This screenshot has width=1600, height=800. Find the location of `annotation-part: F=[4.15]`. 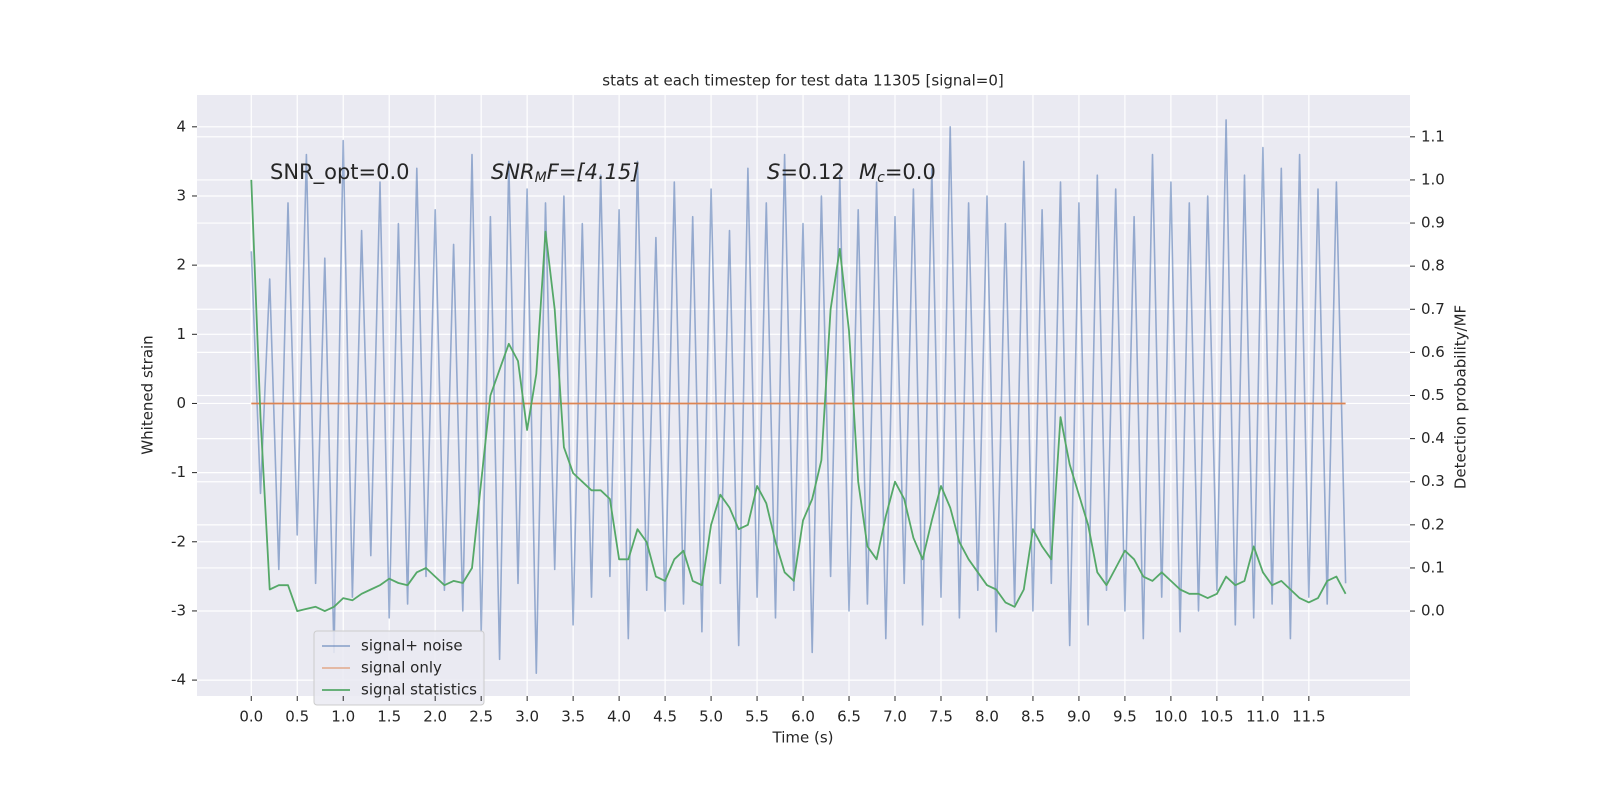

annotation-part: F=[4.15] is located at coordinates (593, 172).